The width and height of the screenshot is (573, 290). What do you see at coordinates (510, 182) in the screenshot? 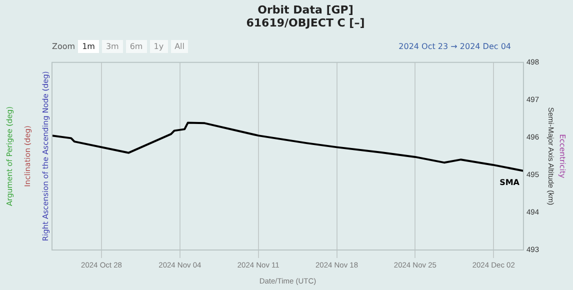
I see `series-label: SMA` at bounding box center [510, 182].